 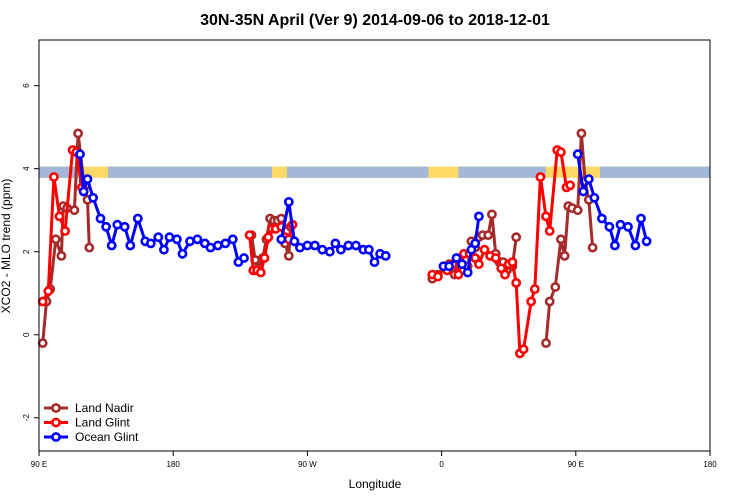 I want to click on land-ocean-band, so click(x=374, y=172).